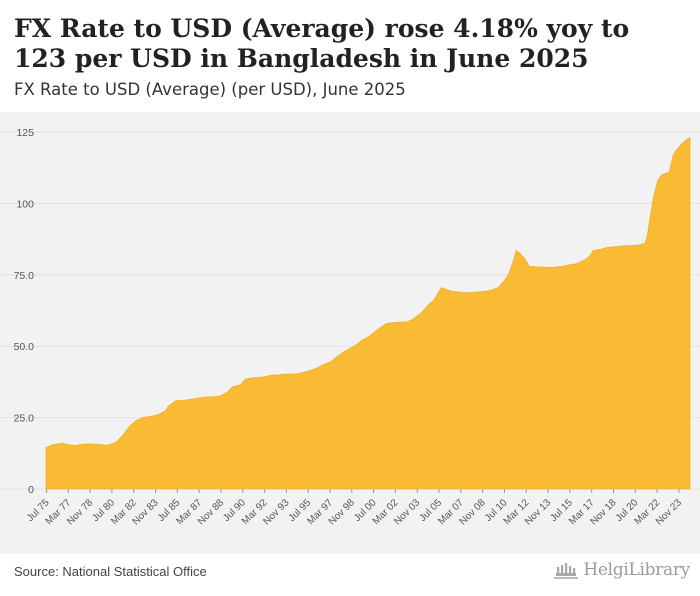 This screenshot has width=700, height=596. What do you see at coordinates (24, 347) in the screenshot?
I see `y-tick-label: 50.0` at bounding box center [24, 347].